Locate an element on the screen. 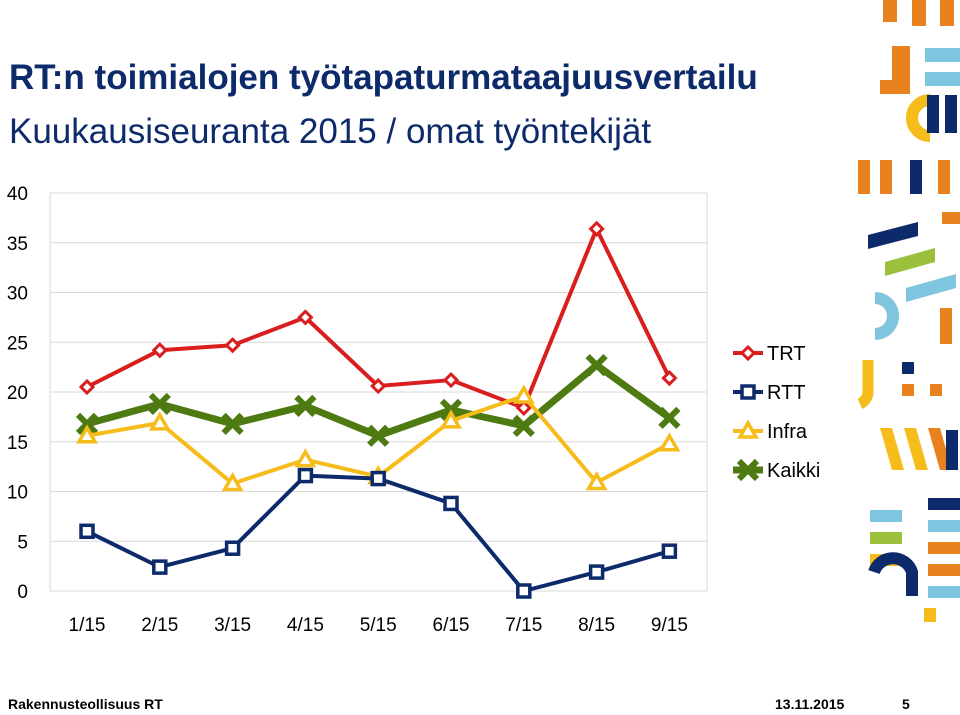 The image size is (960, 715). legend-item-trt: TRT is located at coordinates (769, 354).